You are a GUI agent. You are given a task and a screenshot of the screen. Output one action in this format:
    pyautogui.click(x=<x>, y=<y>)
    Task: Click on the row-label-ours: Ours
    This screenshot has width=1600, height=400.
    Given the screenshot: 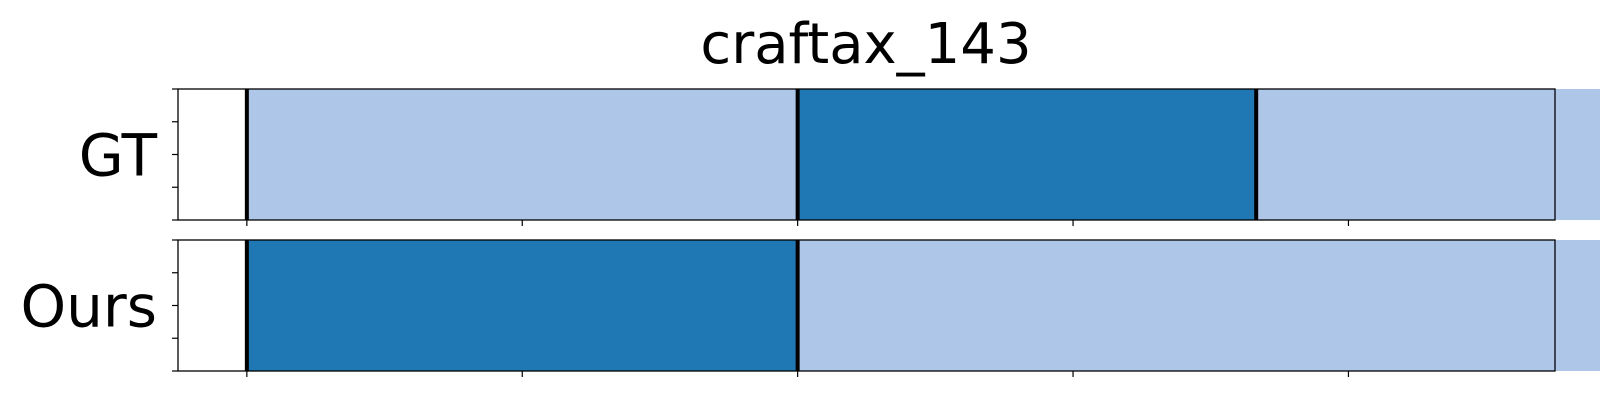 What is the action you would take?
    pyautogui.click(x=89, y=307)
    